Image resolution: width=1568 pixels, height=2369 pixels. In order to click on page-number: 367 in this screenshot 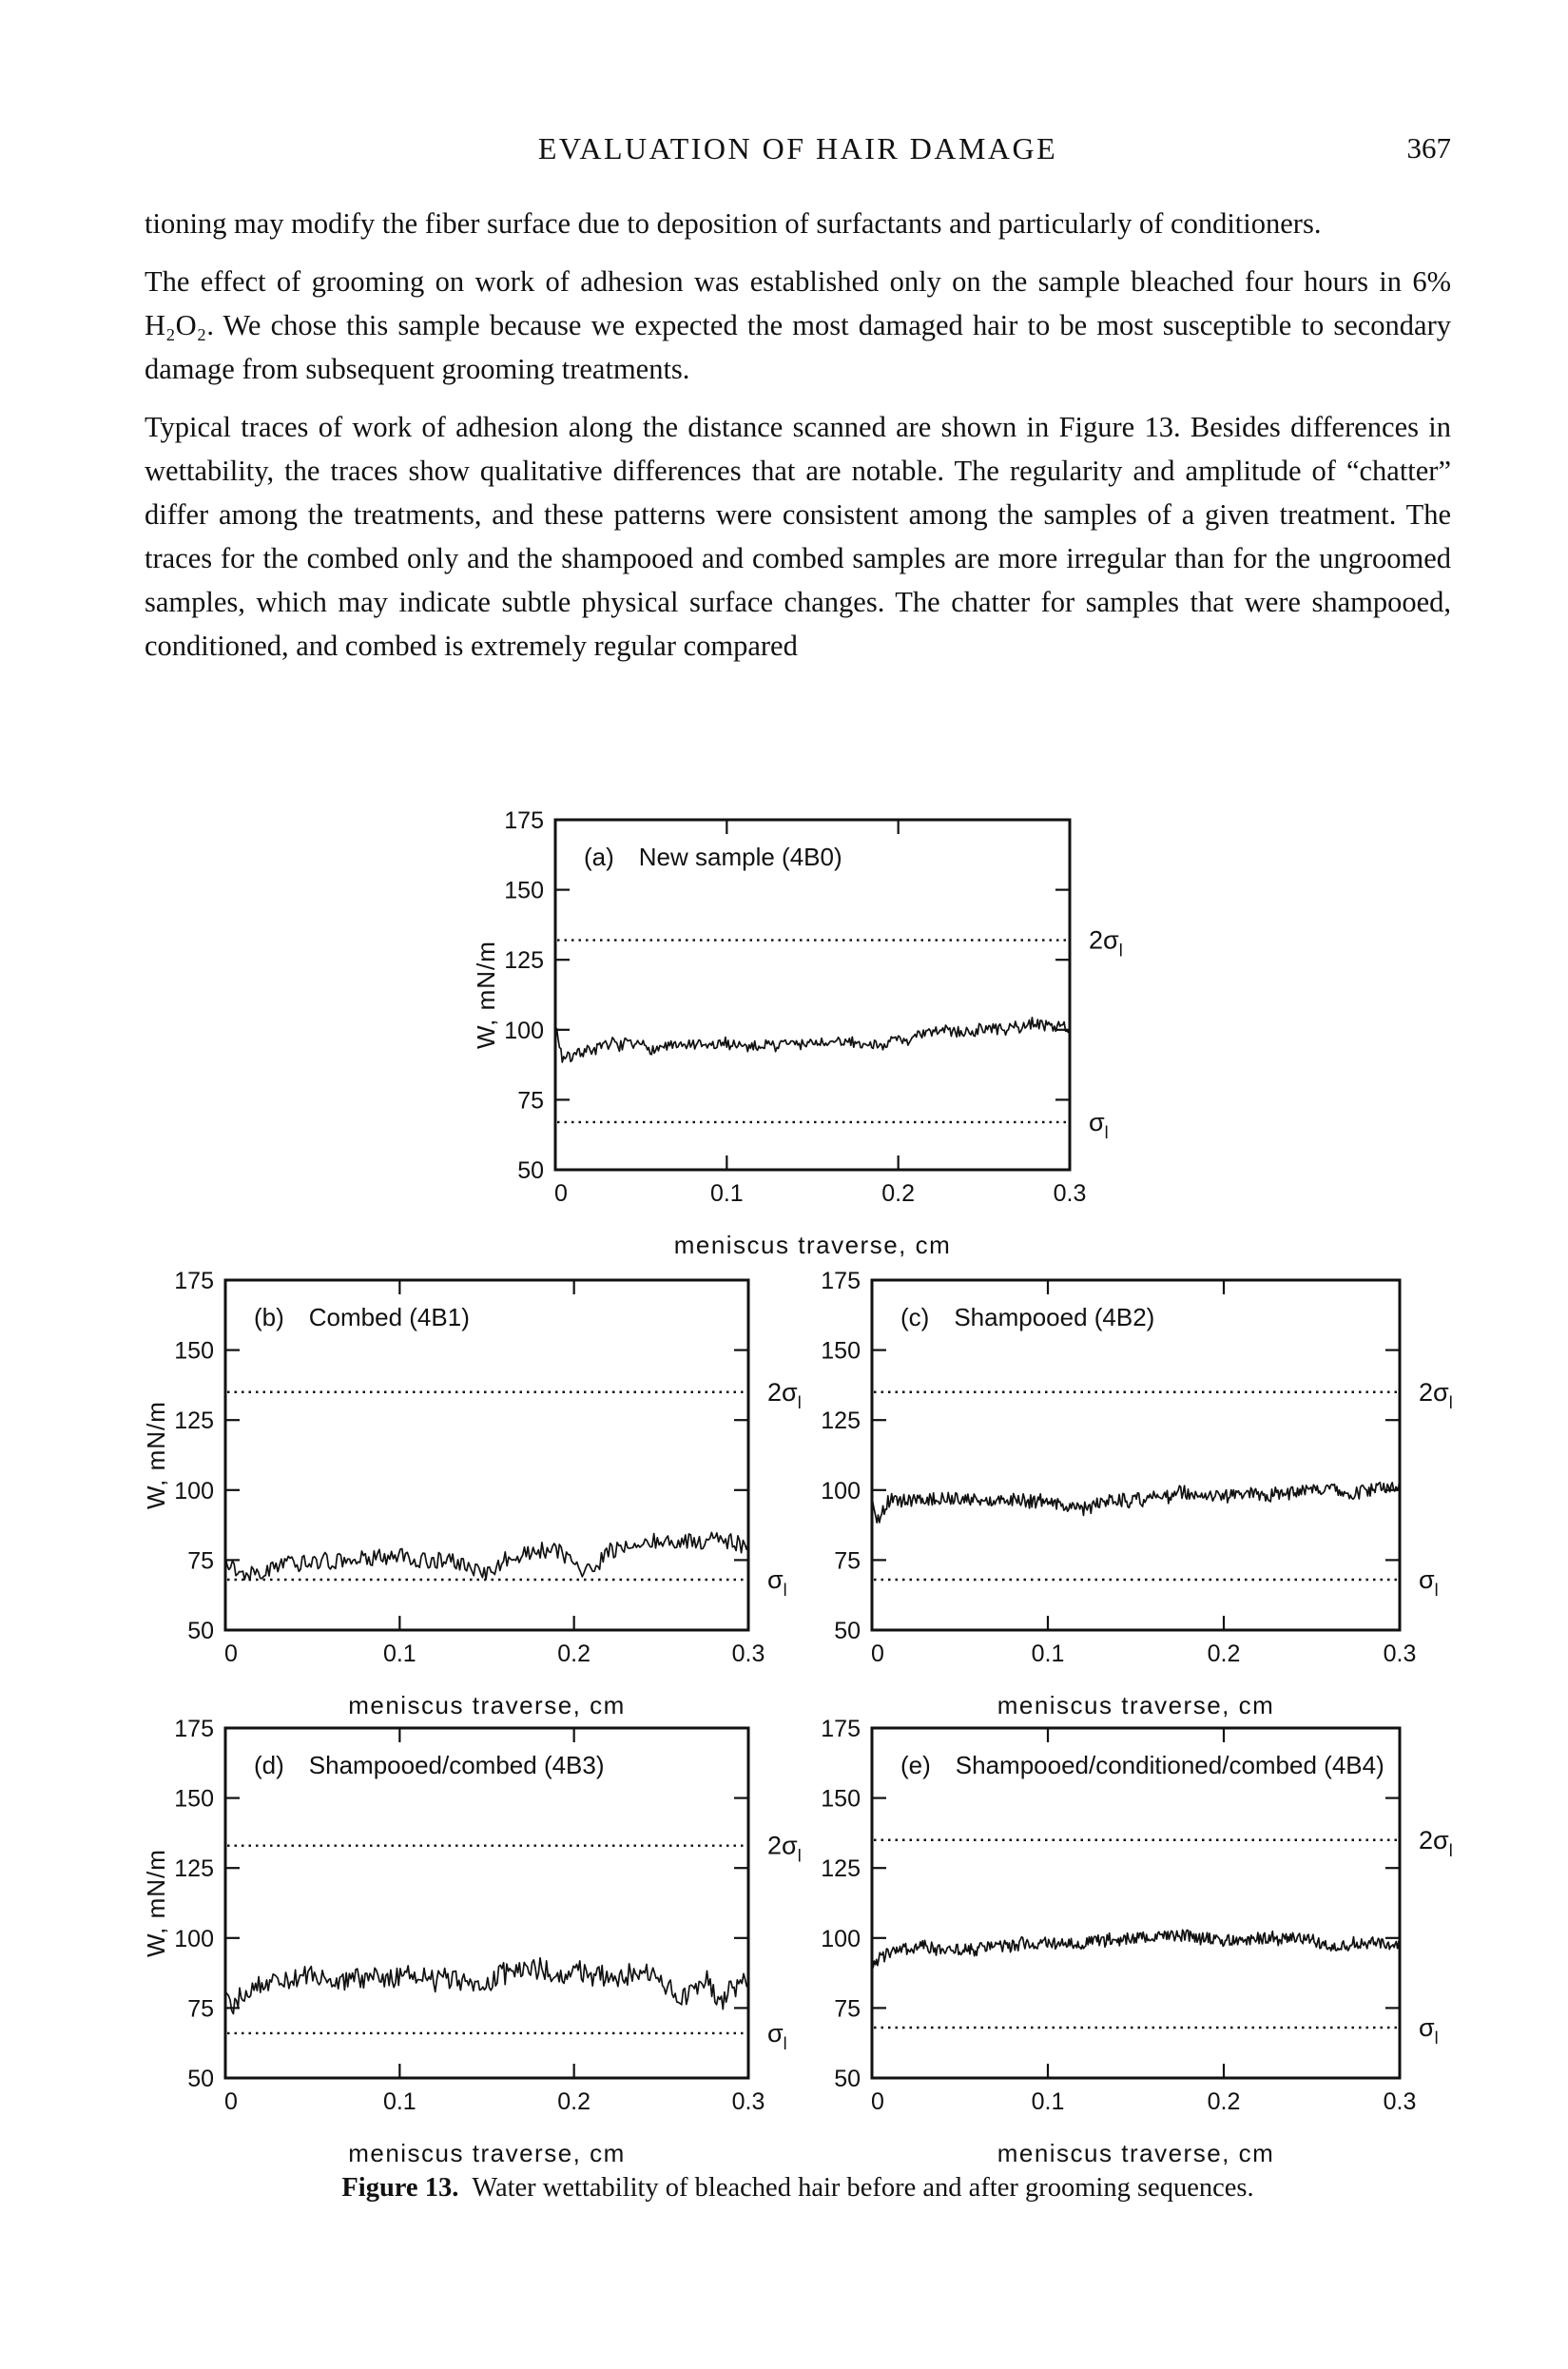, I will do `click(1429, 148)`.